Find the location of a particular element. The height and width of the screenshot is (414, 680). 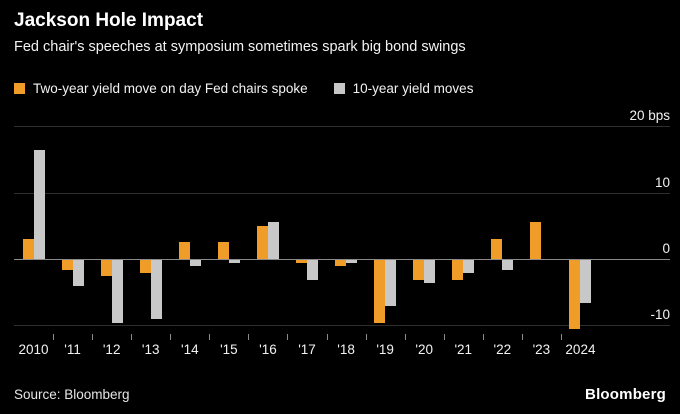

legend-label-ten-year: 10-year yield moves is located at coordinates (413, 88).